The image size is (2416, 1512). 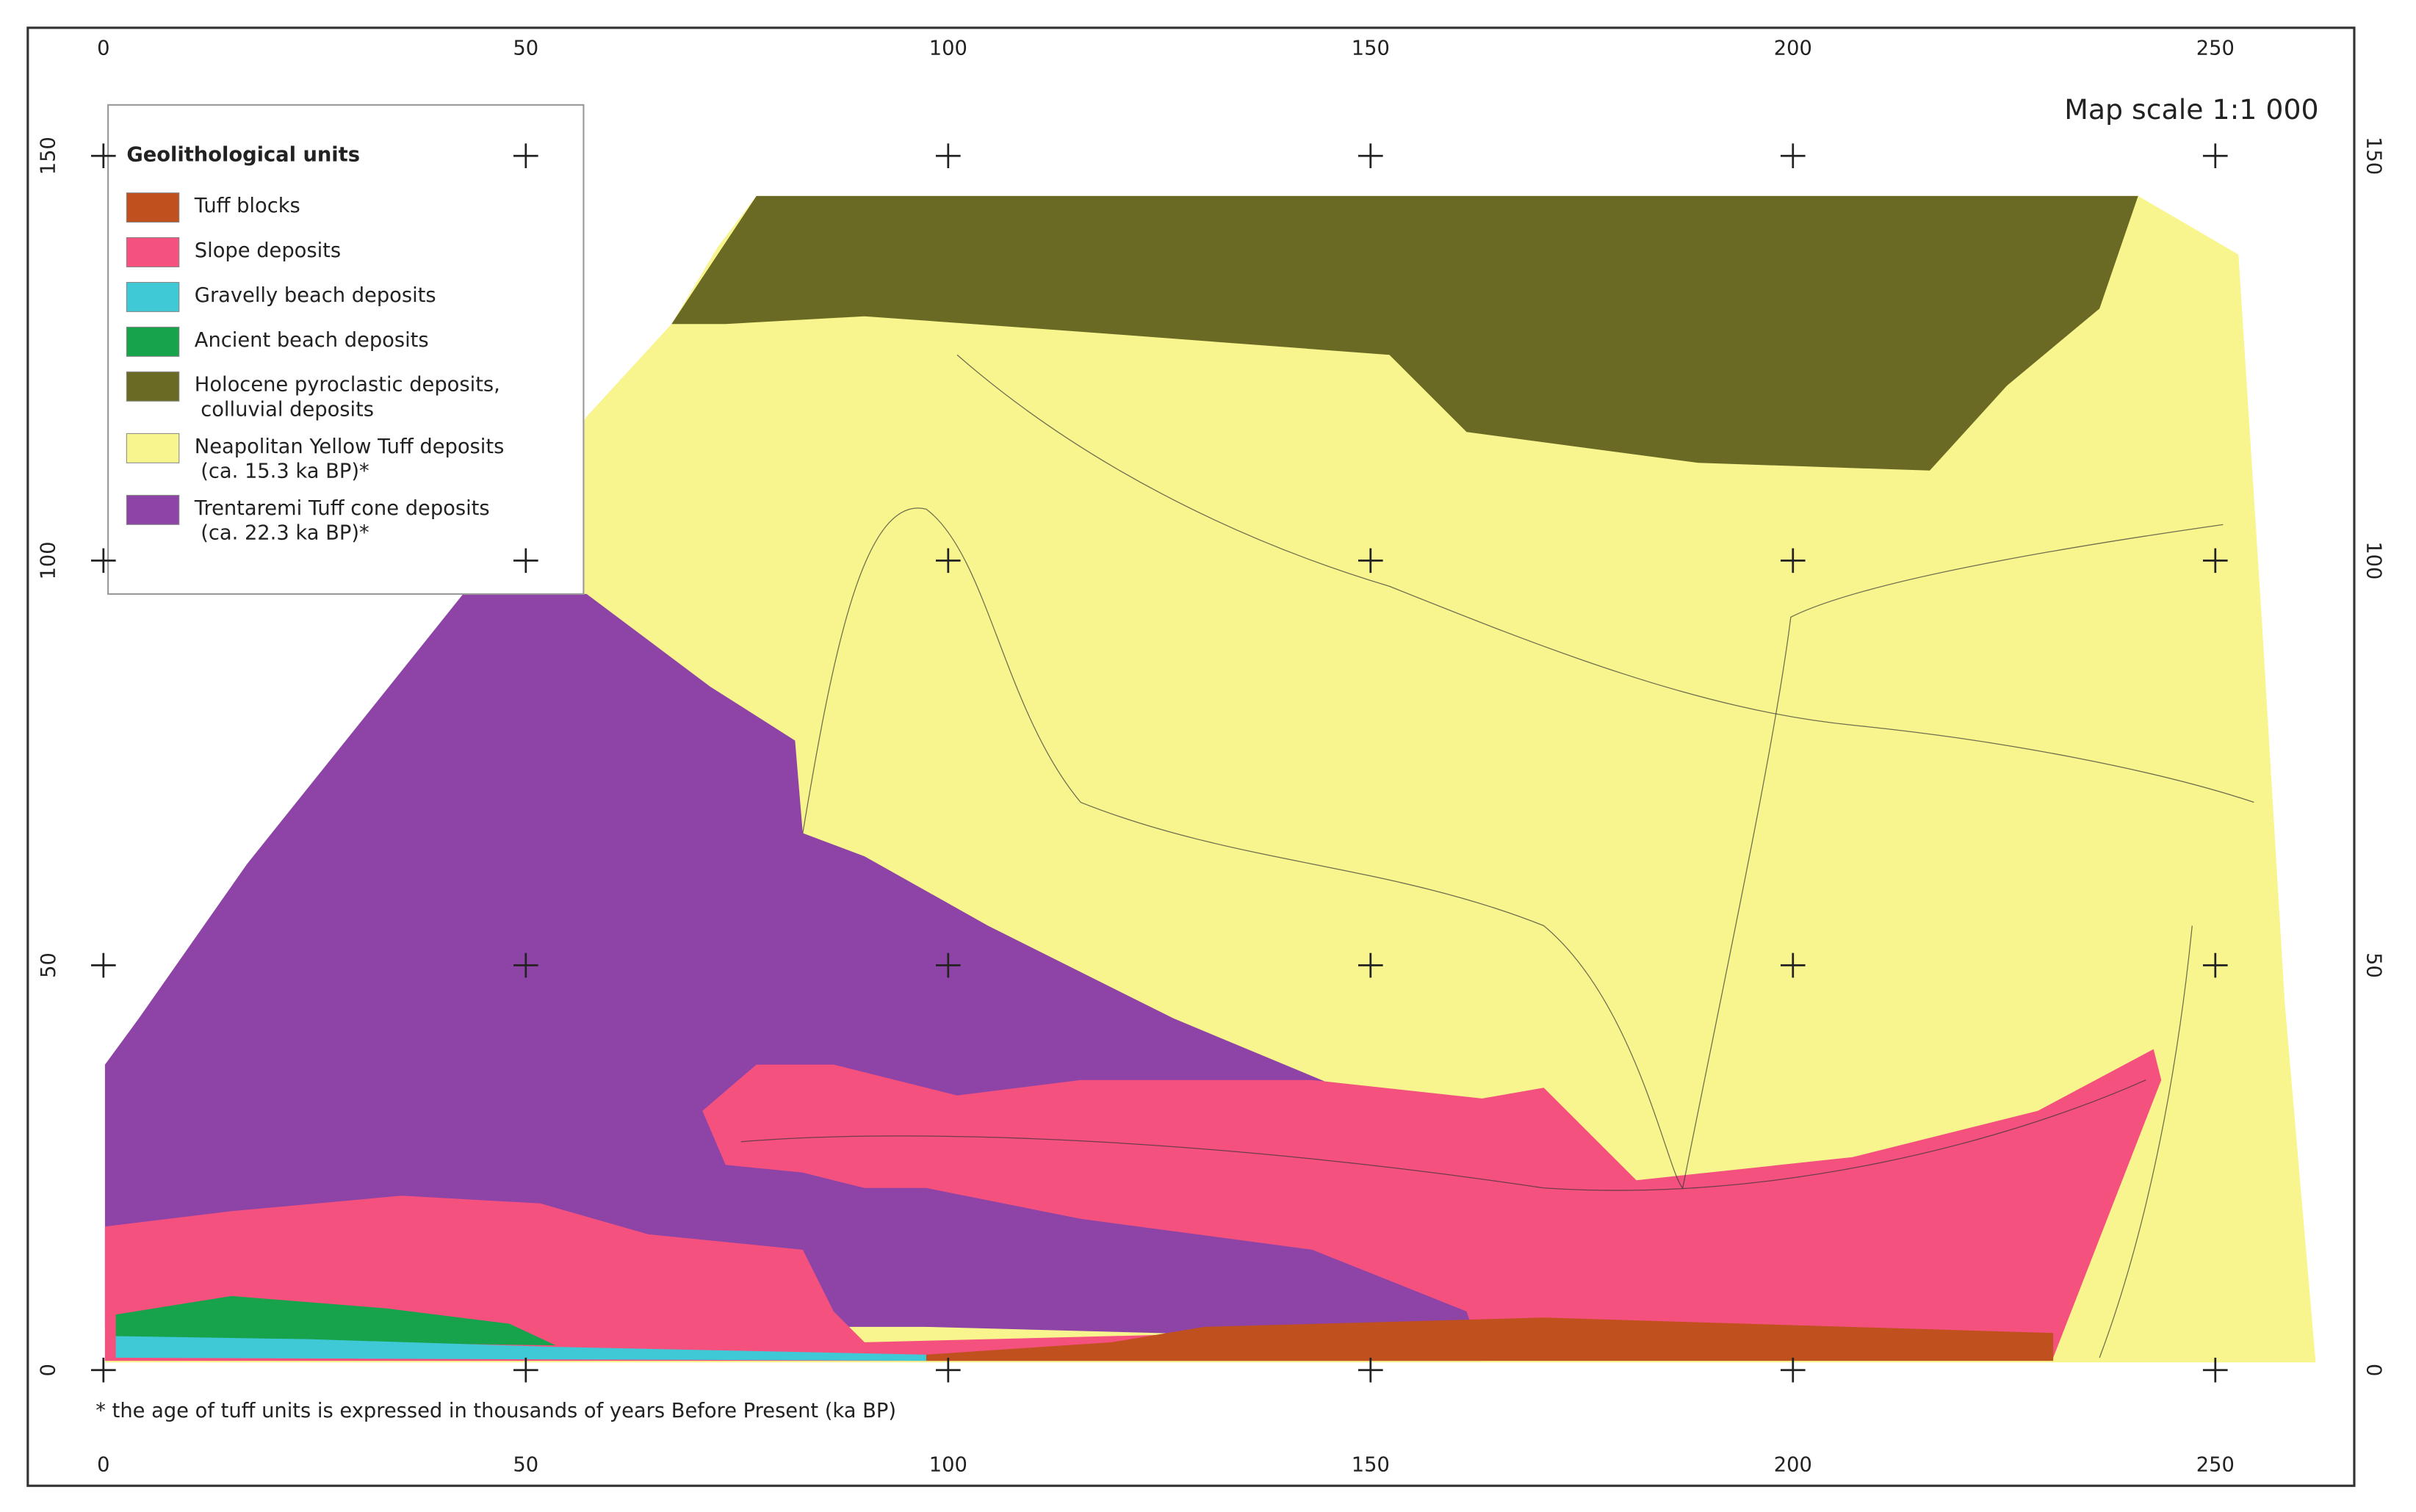 I want to click on legend-label: (ca. 22.3 ka BP)*, so click(x=285, y=532).